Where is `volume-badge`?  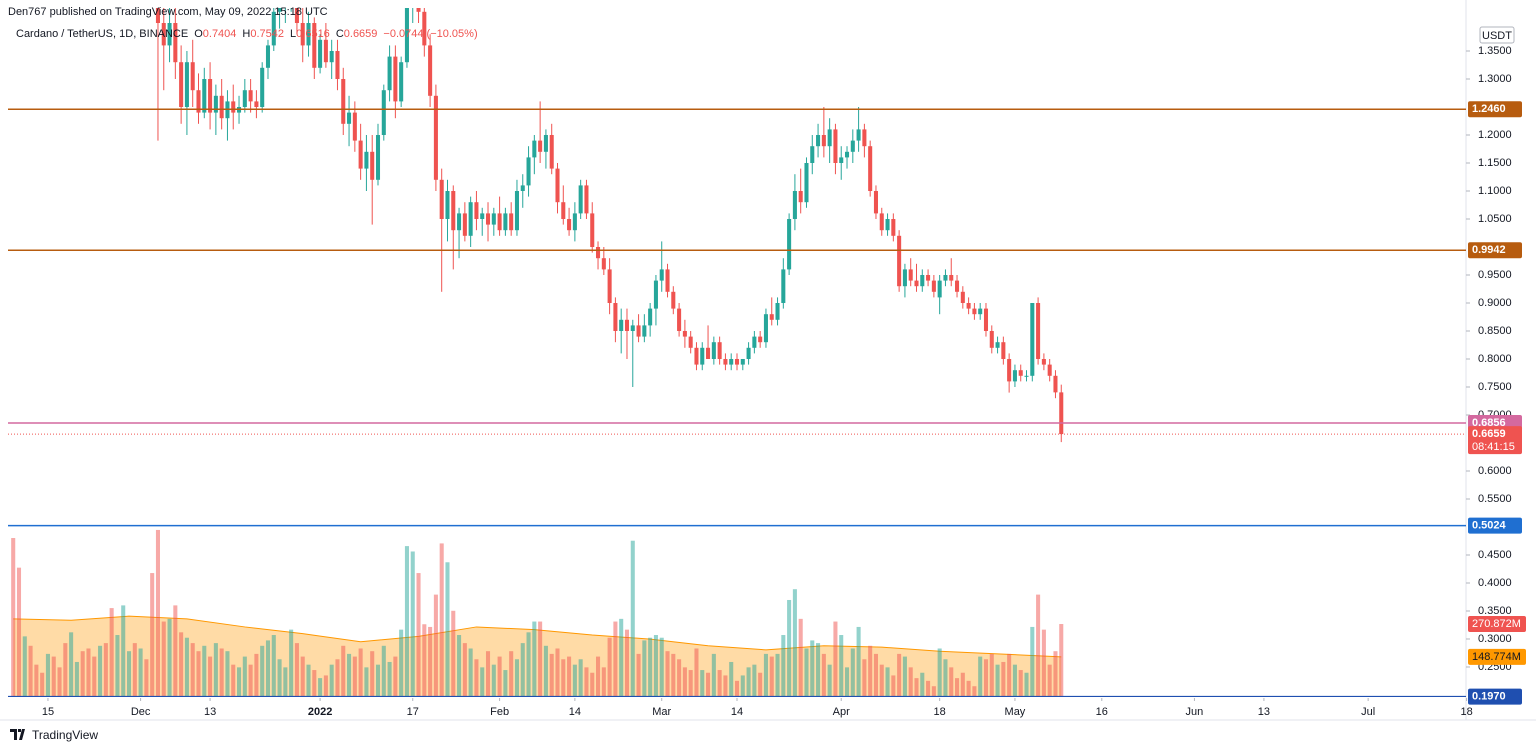 volume-badge is located at coordinates (1497, 624).